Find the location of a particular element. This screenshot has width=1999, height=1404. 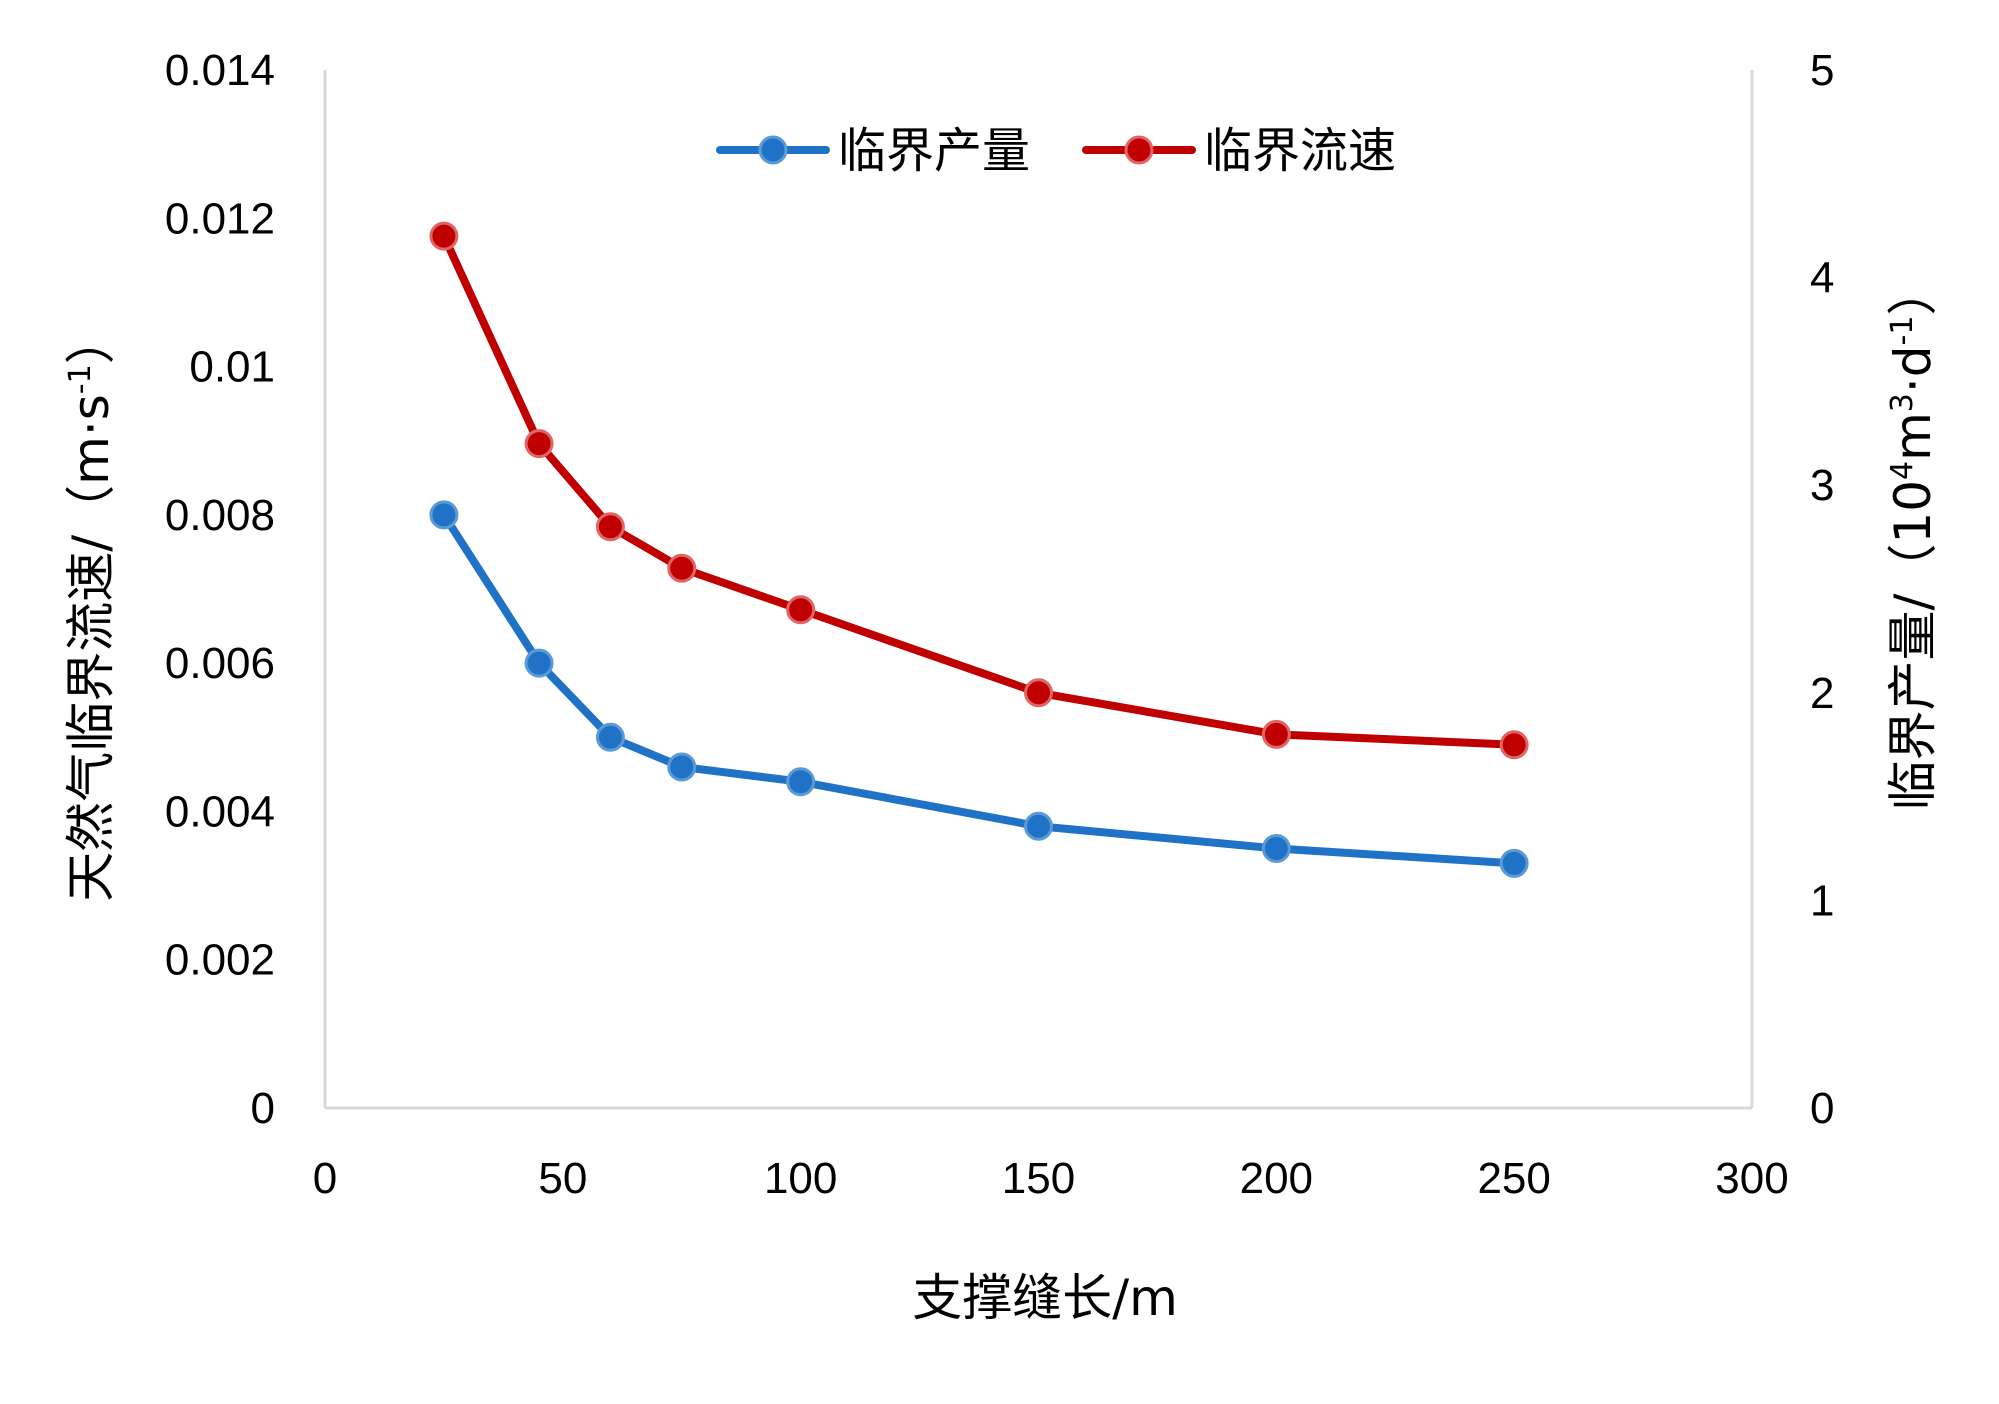

series-critical-production is located at coordinates (979, 689).